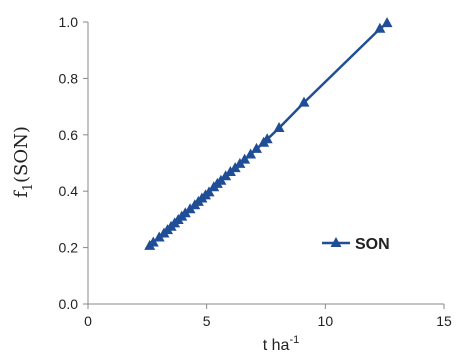  What do you see at coordinates (69, 248) in the screenshot?
I see `y-tick-label: 0.2` at bounding box center [69, 248].